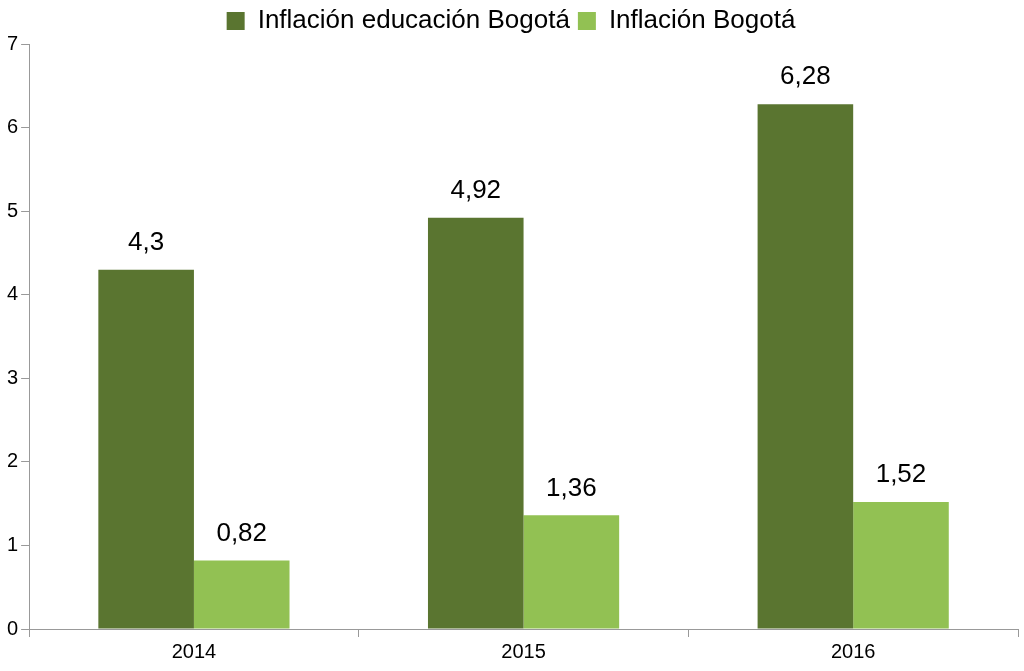 This screenshot has width=1024, height=671. Describe the element at coordinates (194, 650) in the screenshot. I see `x-tick-label: 2014` at that location.